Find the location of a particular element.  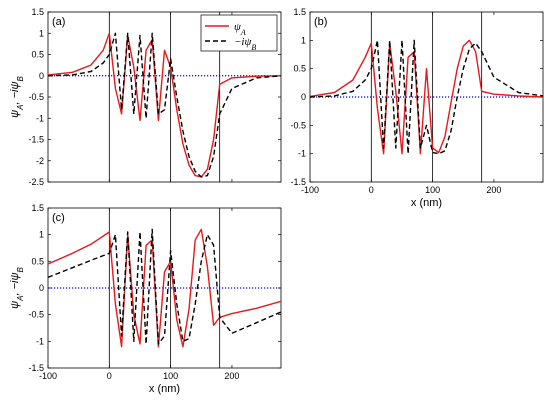

legend-box is located at coordinates (239, 33).